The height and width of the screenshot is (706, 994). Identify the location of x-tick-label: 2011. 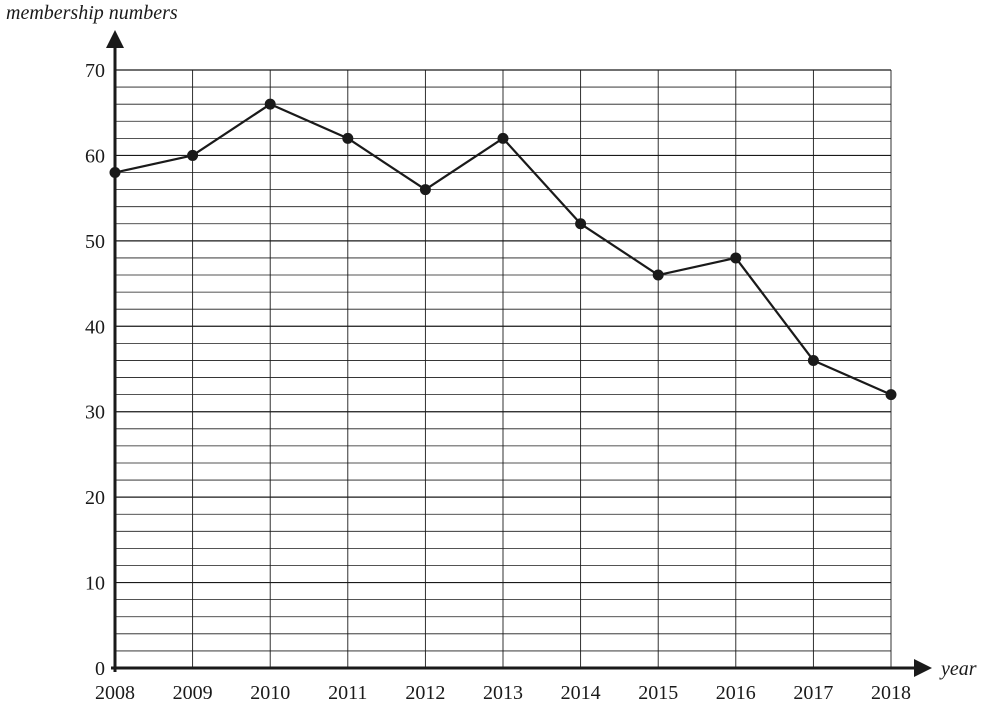
(347, 693).